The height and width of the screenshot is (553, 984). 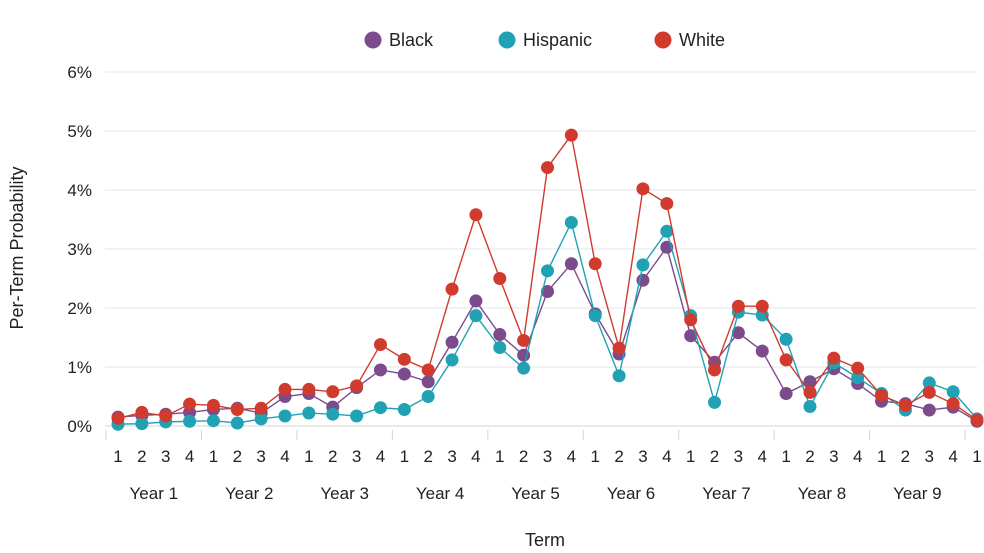 I want to click on y-tick-label: 2%, so click(x=79, y=308).